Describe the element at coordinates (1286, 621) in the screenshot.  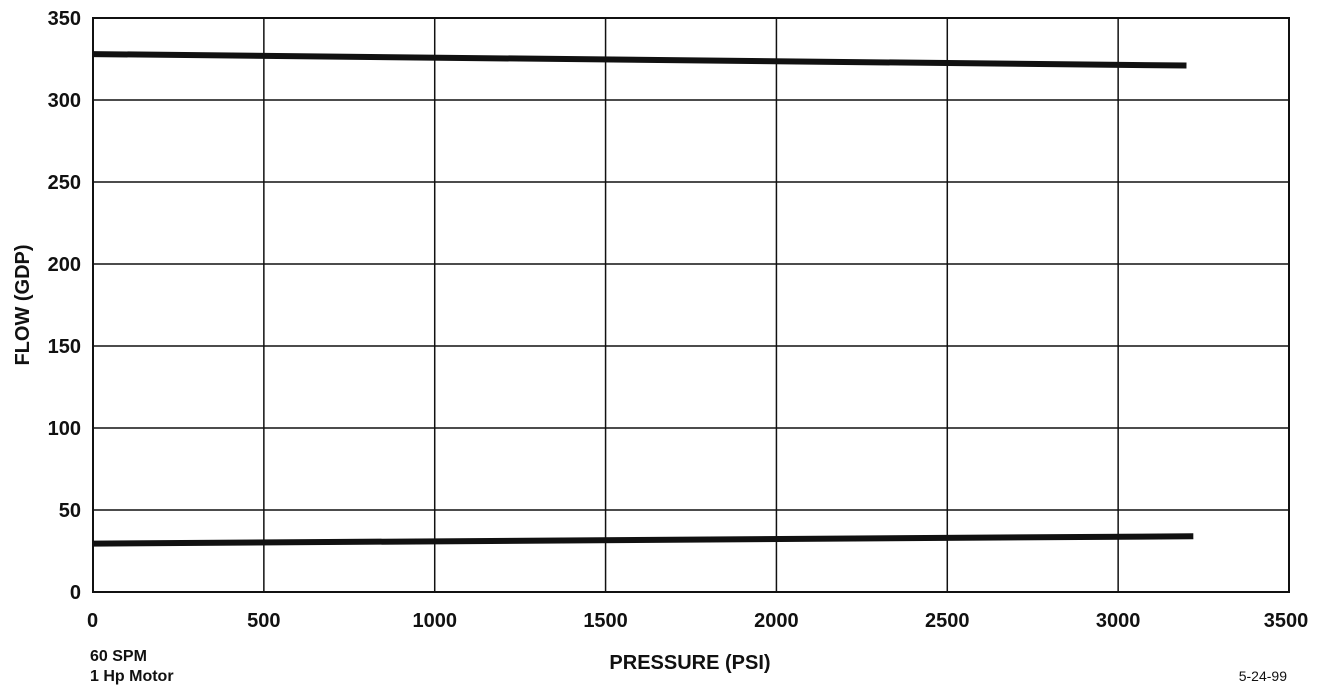
I see `x-tick-label: 3500` at that location.